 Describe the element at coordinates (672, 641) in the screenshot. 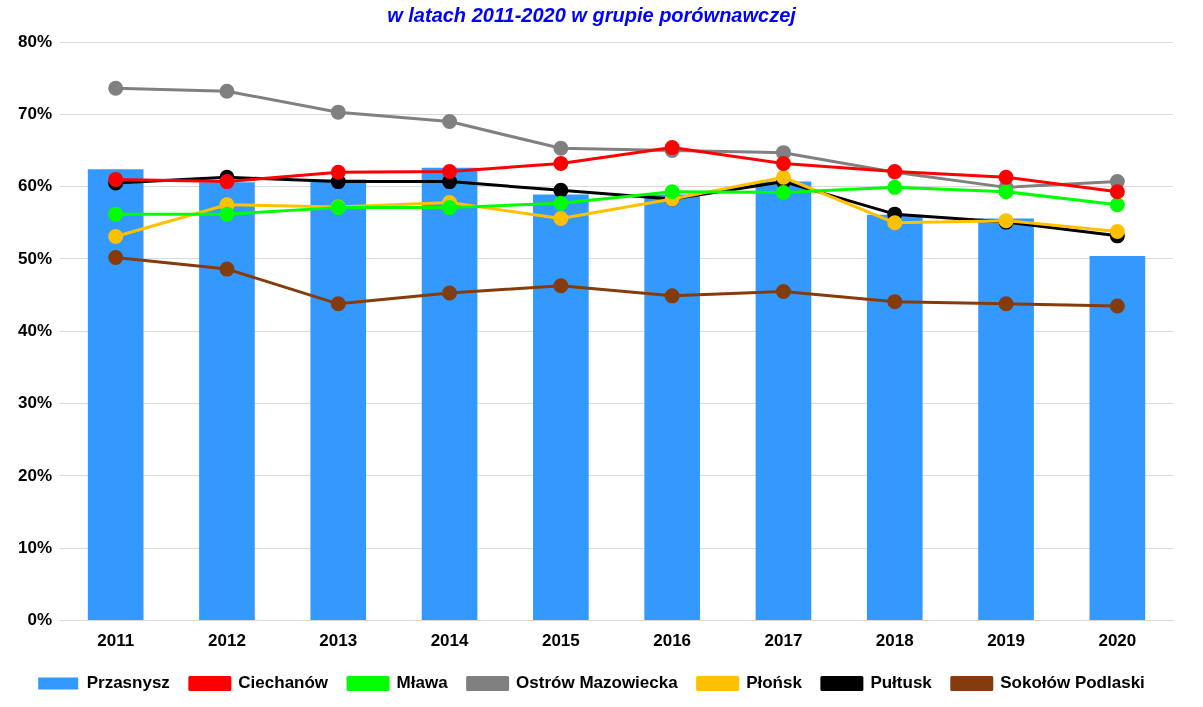

I see `x-tick-label: 2016` at that location.